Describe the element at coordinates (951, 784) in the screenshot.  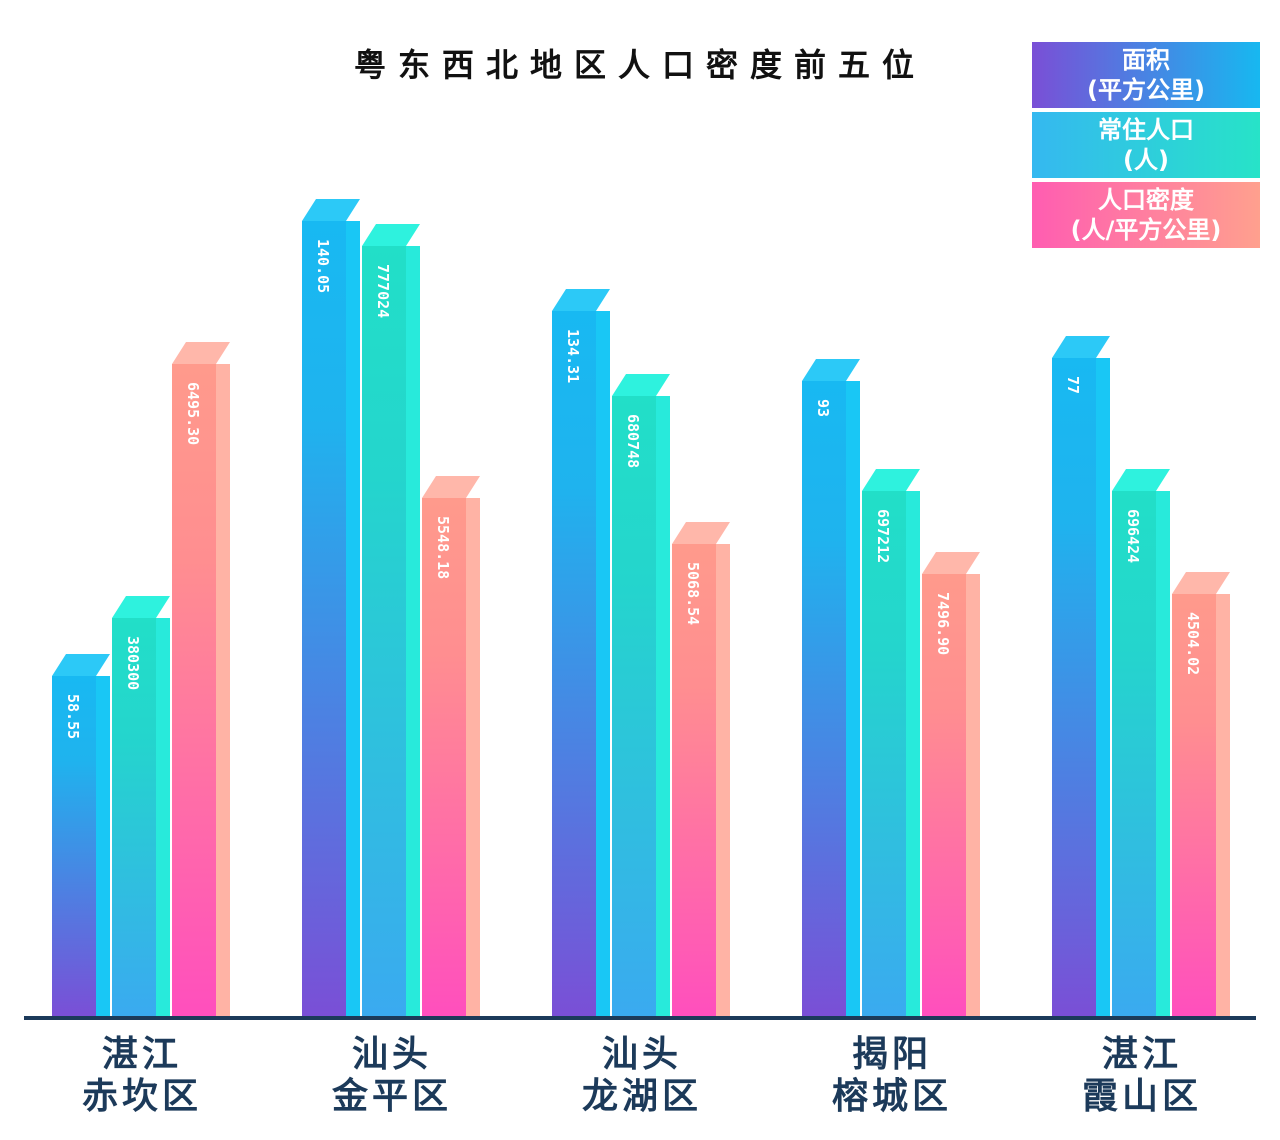
I see `bar: 7496.90` at that location.